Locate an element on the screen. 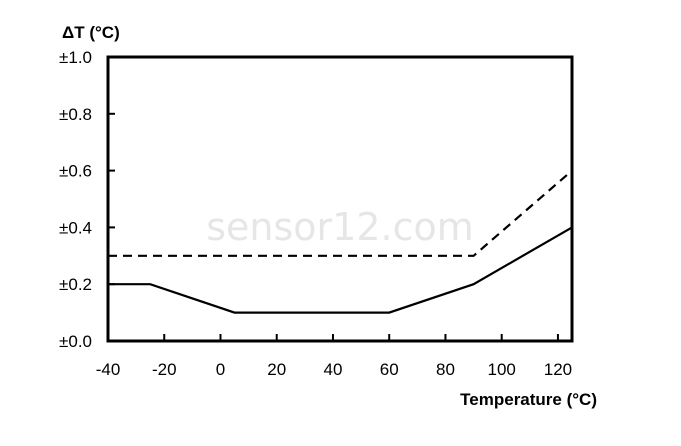  y-tick-label: ±0.8 is located at coordinates (75, 114).